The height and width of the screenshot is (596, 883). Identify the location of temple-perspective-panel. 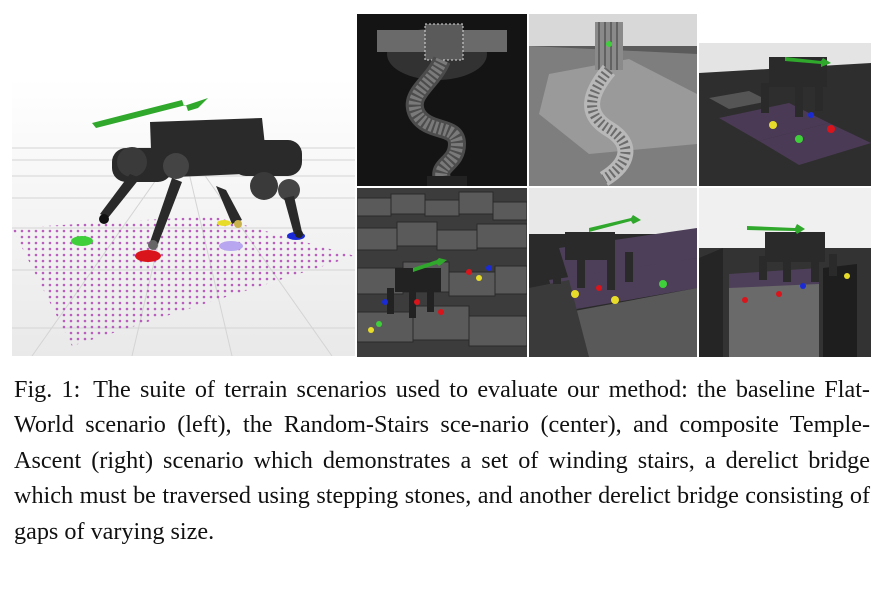
(613, 100).